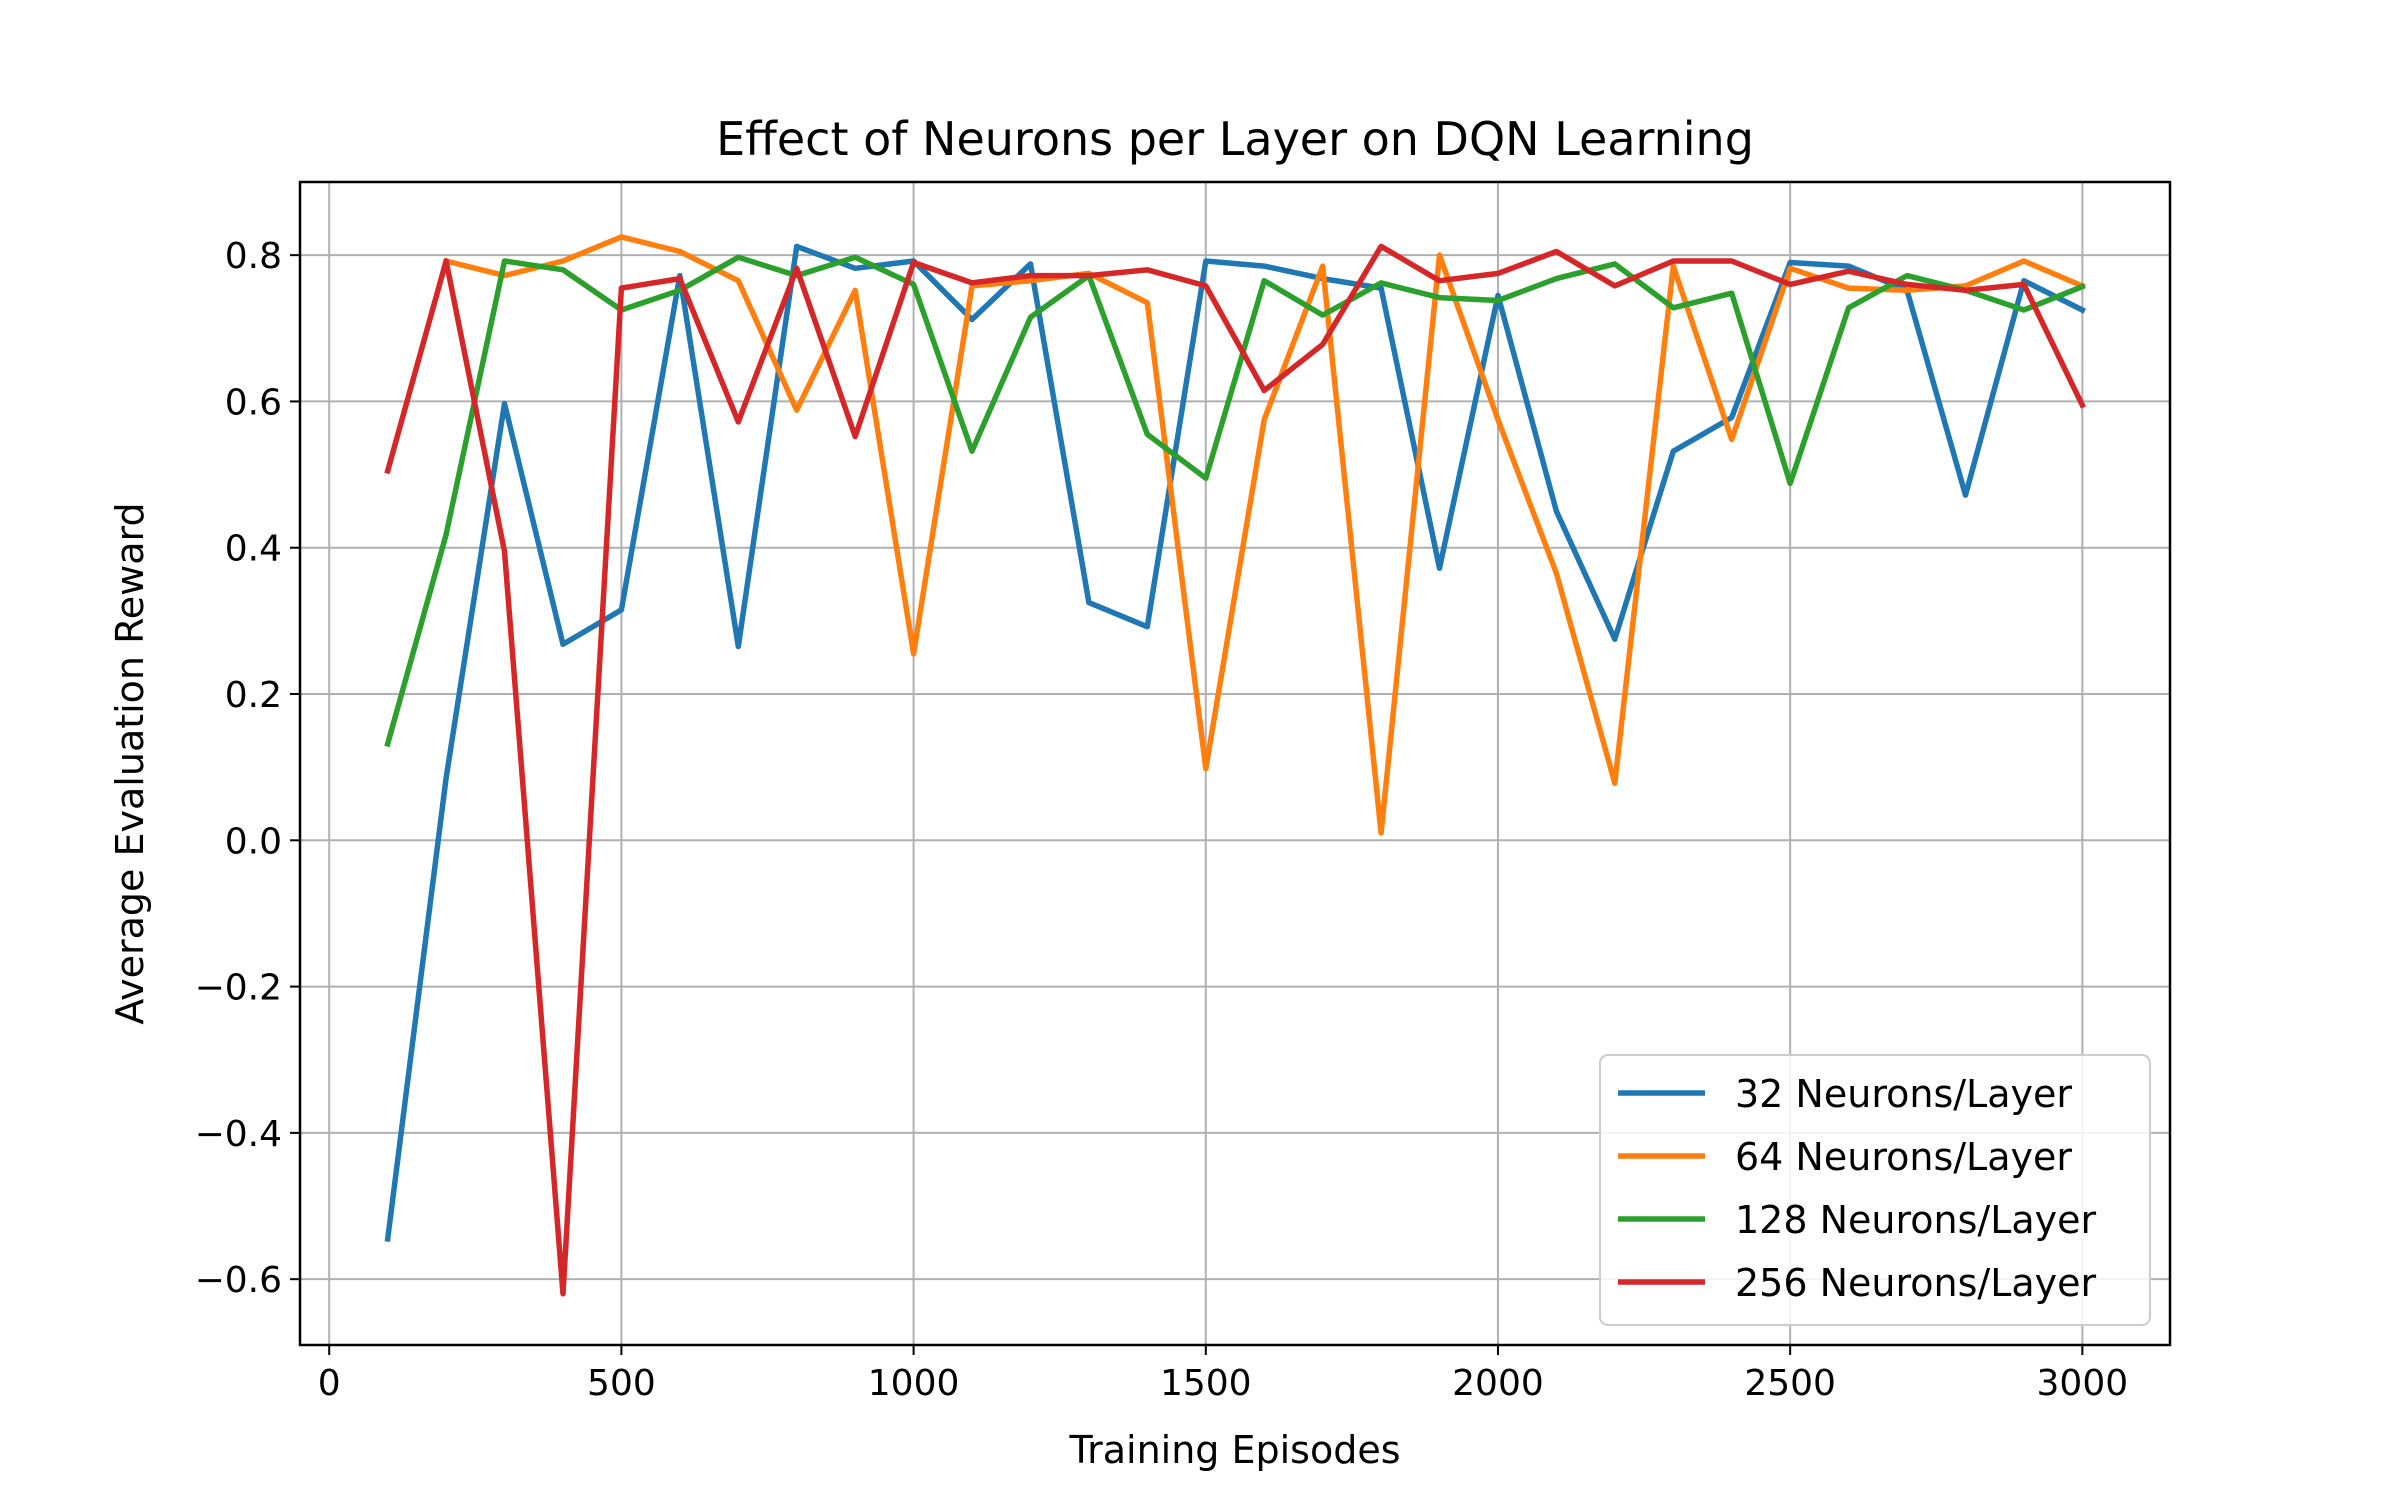 The image size is (2400, 1500). Describe the element at coordinates (1903, 1094) in the screenshot. I see `legend-label: 32 Neurons/Layer` at that location.